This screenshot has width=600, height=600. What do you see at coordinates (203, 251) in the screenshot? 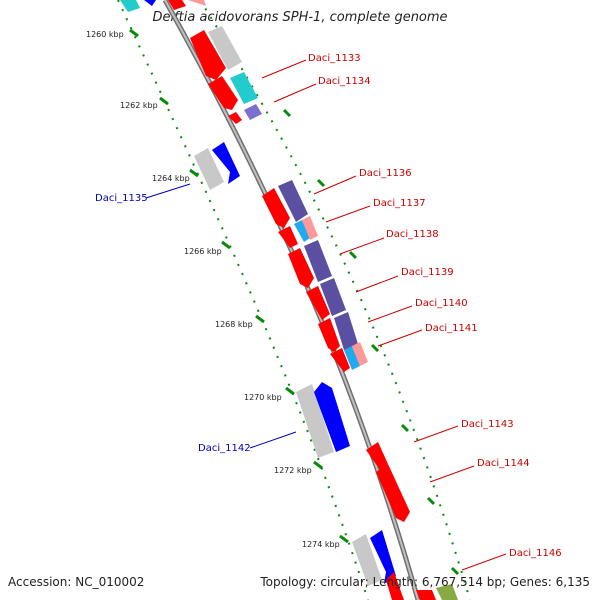
I see `tick-label: 1266 kbp` at bounding box center [203, 251].